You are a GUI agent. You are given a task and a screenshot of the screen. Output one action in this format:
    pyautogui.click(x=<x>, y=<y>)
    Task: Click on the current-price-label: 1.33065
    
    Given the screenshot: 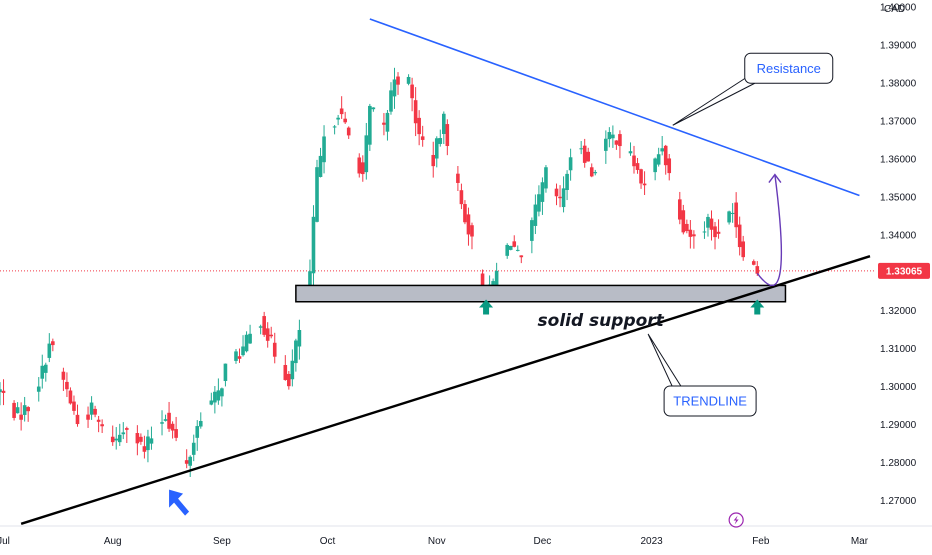 What is the action you would take?
    pyautogui.click(x=904, y=271)
    